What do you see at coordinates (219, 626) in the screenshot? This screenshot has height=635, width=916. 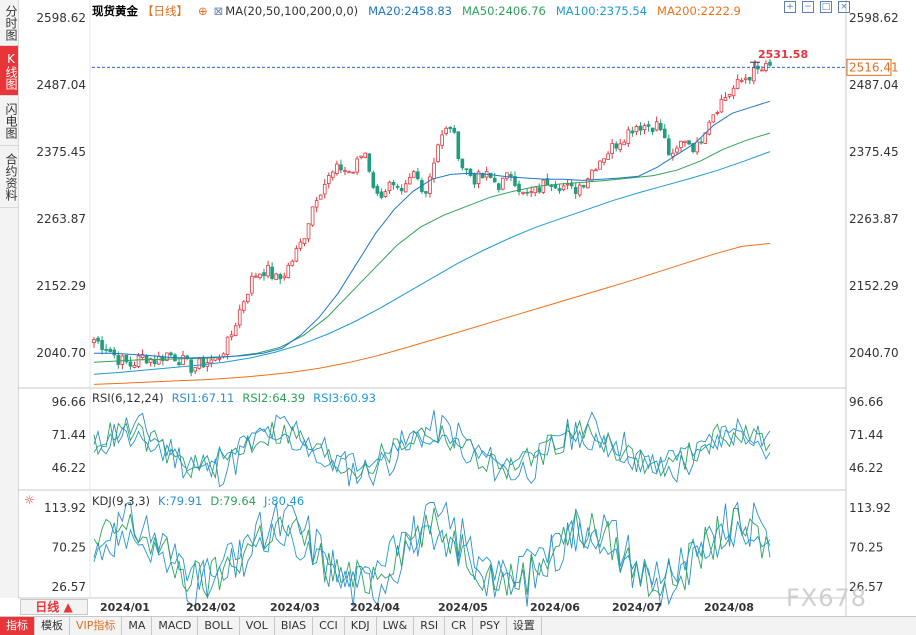 I see `tab-boll: BOLL` at bounding box center [219, 626].